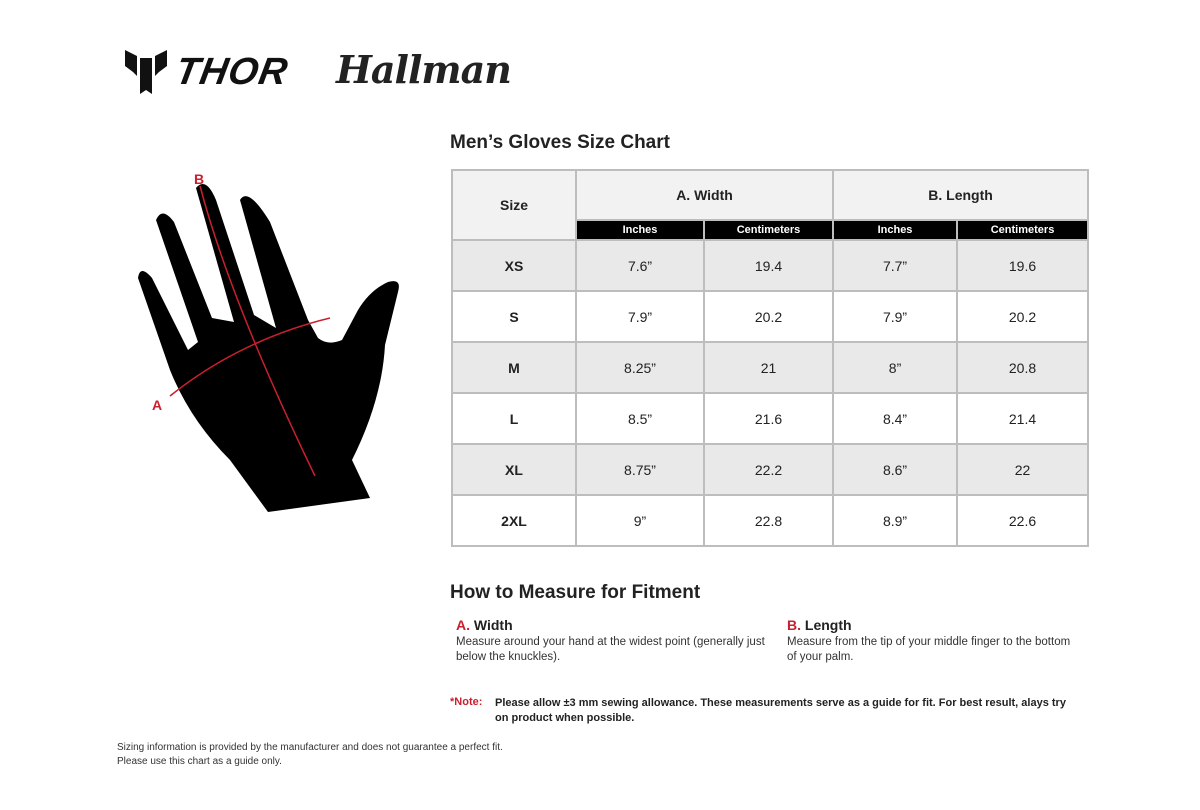 This screenshot has width=1200, height=810. What do you see at coordinates (1023, 230) in the screenshot?
I see `length-cm-header: Centimeters` at bounding box center [1023, 230].